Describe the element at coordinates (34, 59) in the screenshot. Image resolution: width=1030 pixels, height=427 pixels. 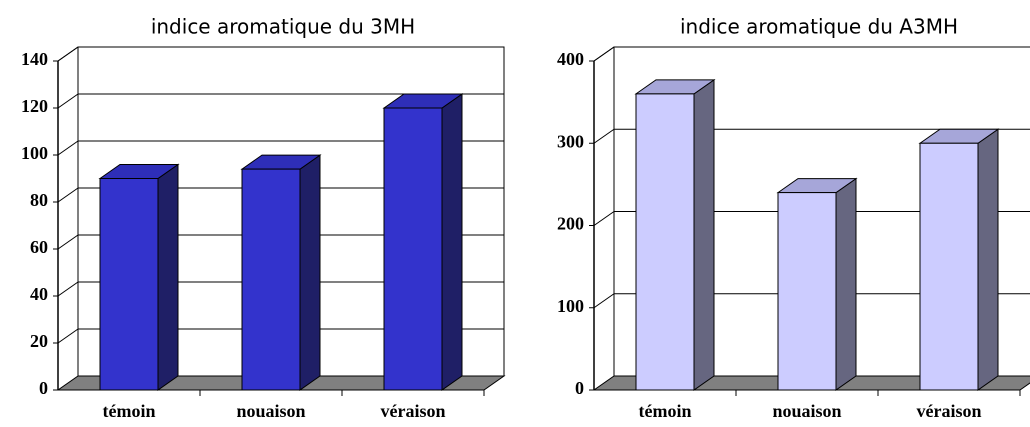
I see `y-tick-label: 140` at that location.